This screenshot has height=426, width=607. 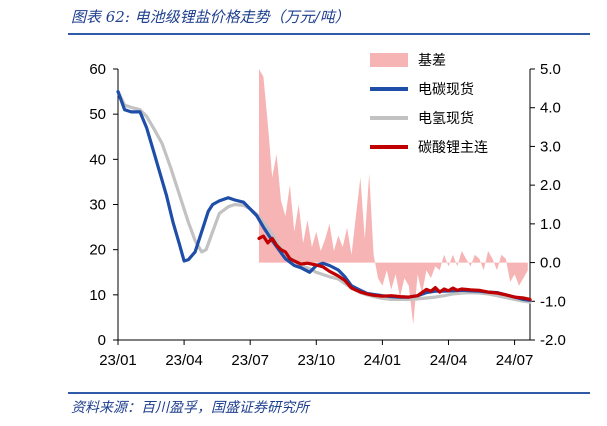 What do you see at coordinates (97, 69) in the screenshot?
I see `left-tick-label: 60` at bounding box center [97, 69].